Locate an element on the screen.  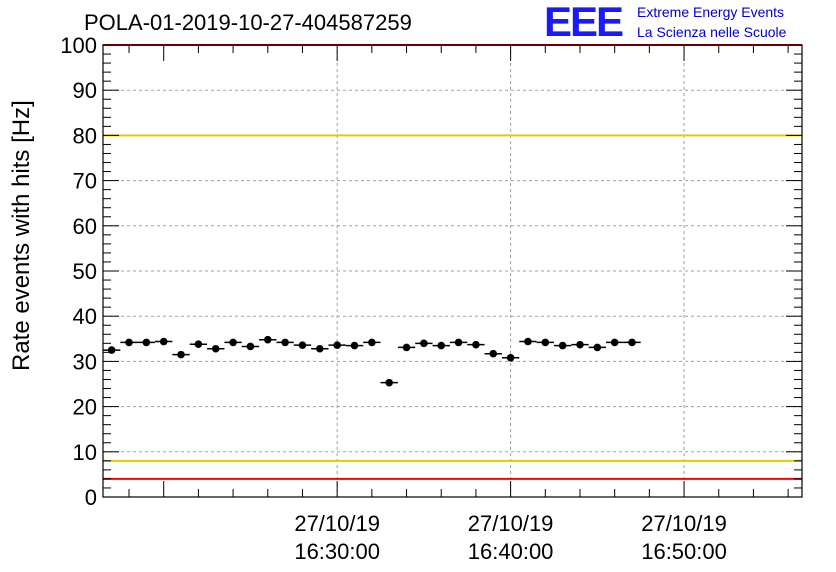
x-tick-label-time: 16:30:00 is located at coordinates (337, 551).